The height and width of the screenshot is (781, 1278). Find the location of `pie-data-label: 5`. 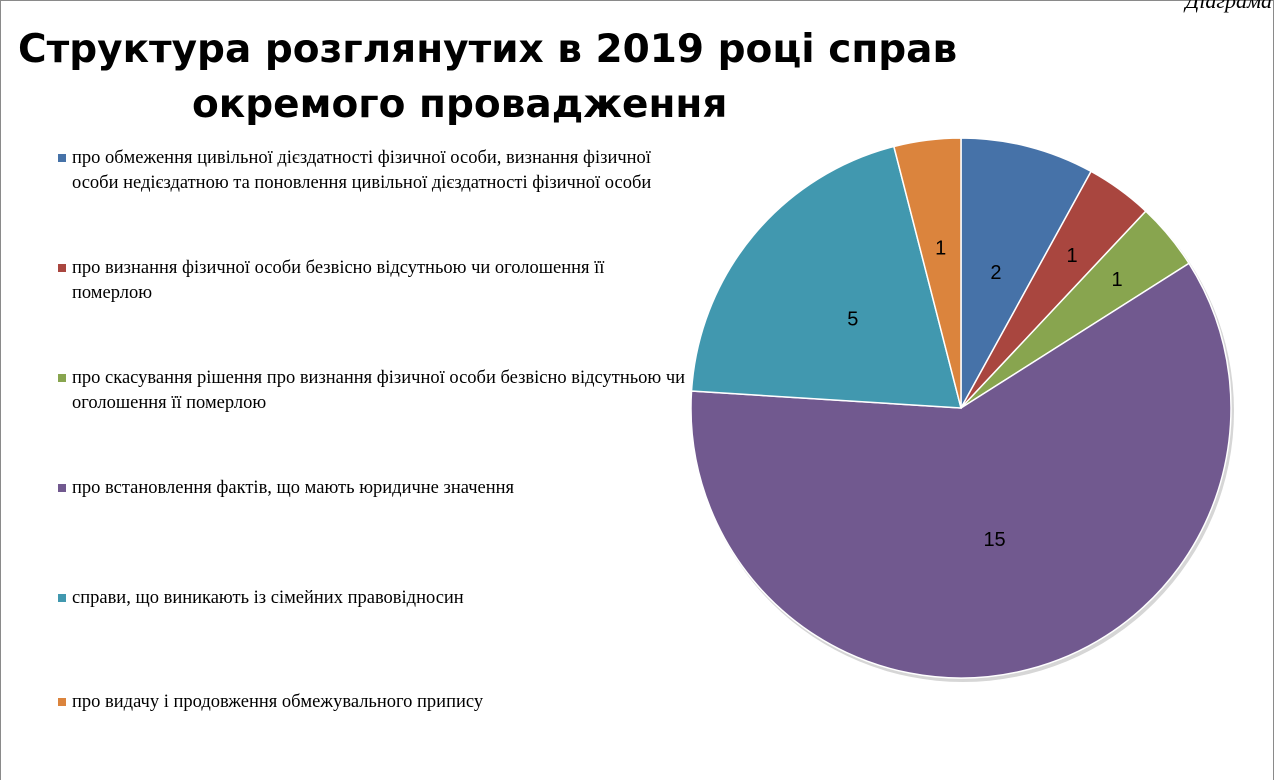

pie-data-label: 5 is located at coordinates (852, 320).